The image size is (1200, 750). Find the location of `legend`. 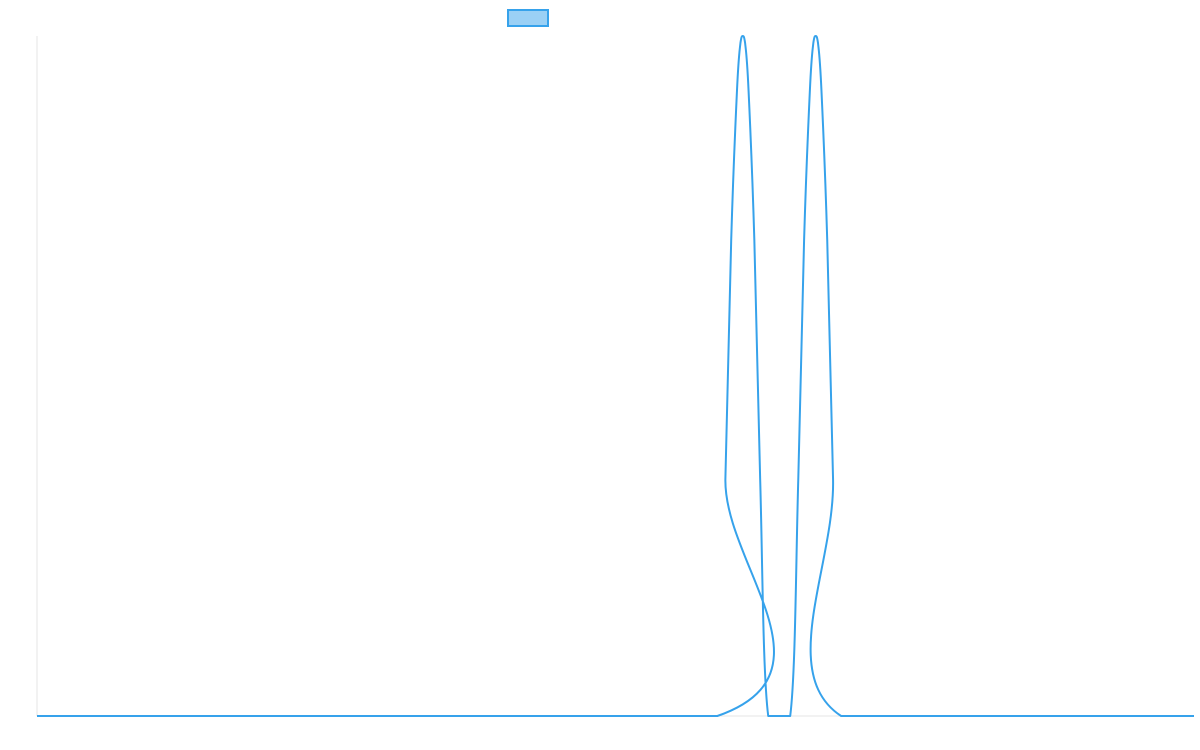

legend is located at coordinates (528, 18).